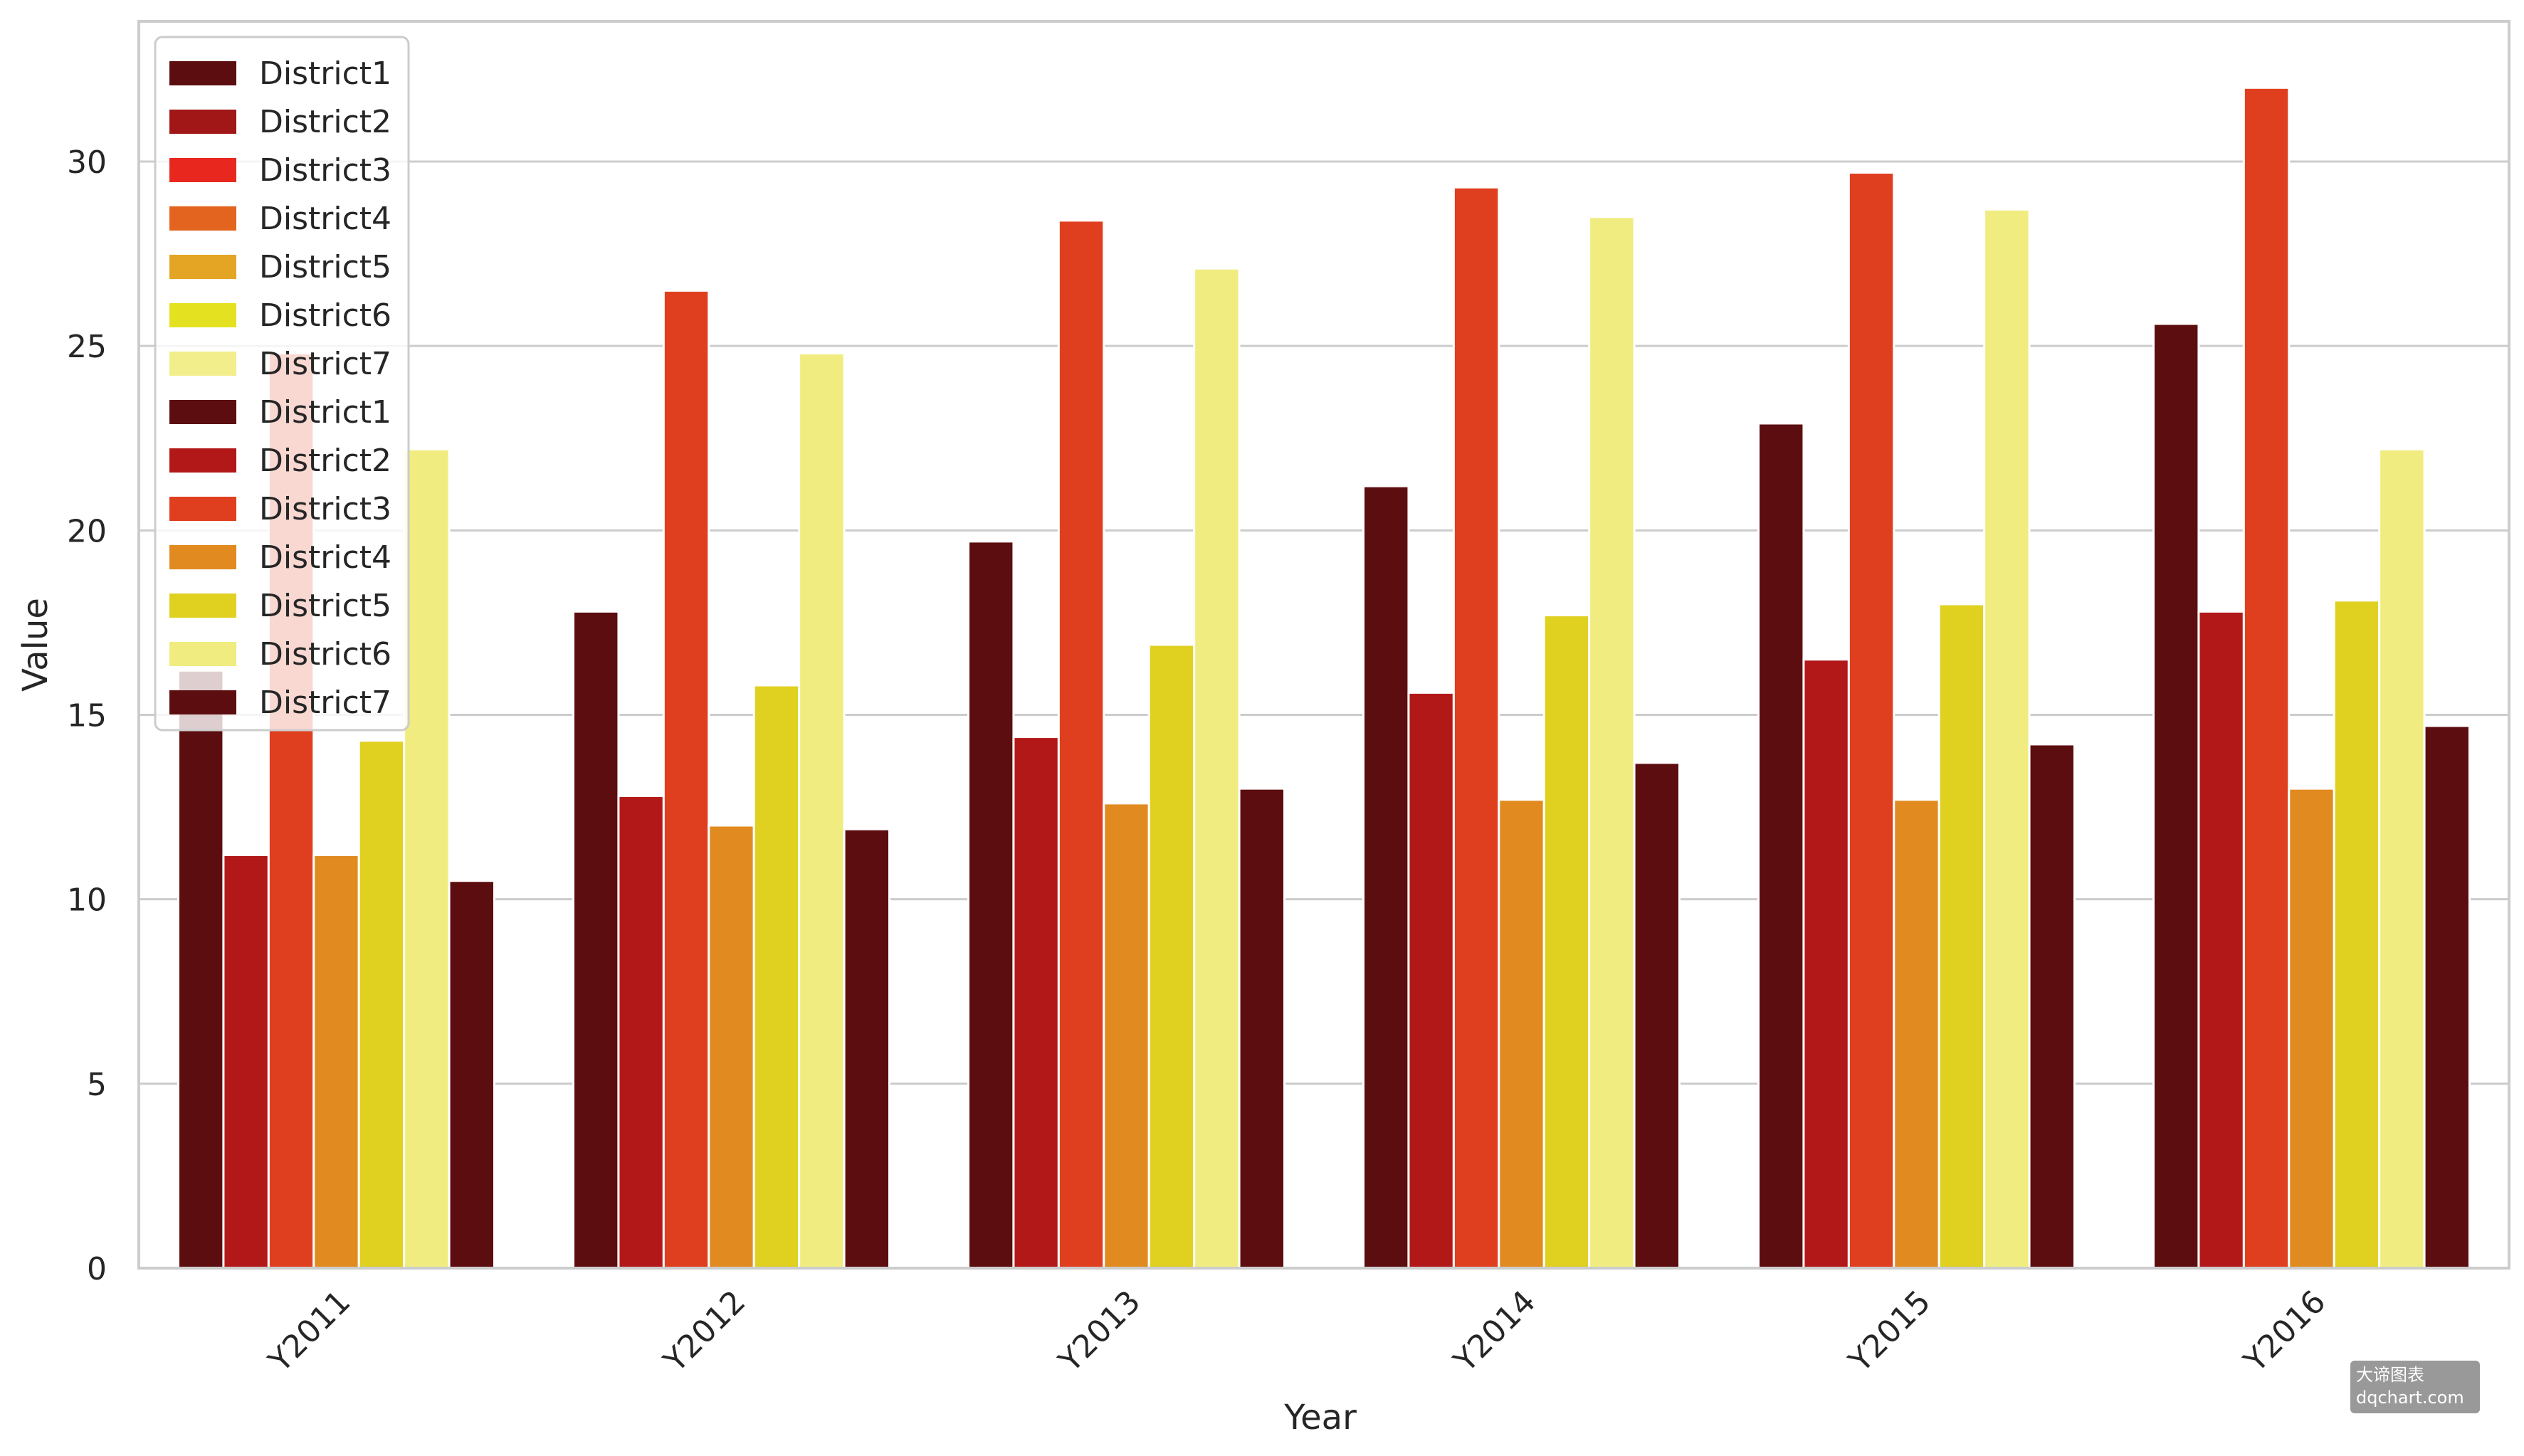  I want to click on watermark-line1: 大谛图表, so click(2390, 1375).